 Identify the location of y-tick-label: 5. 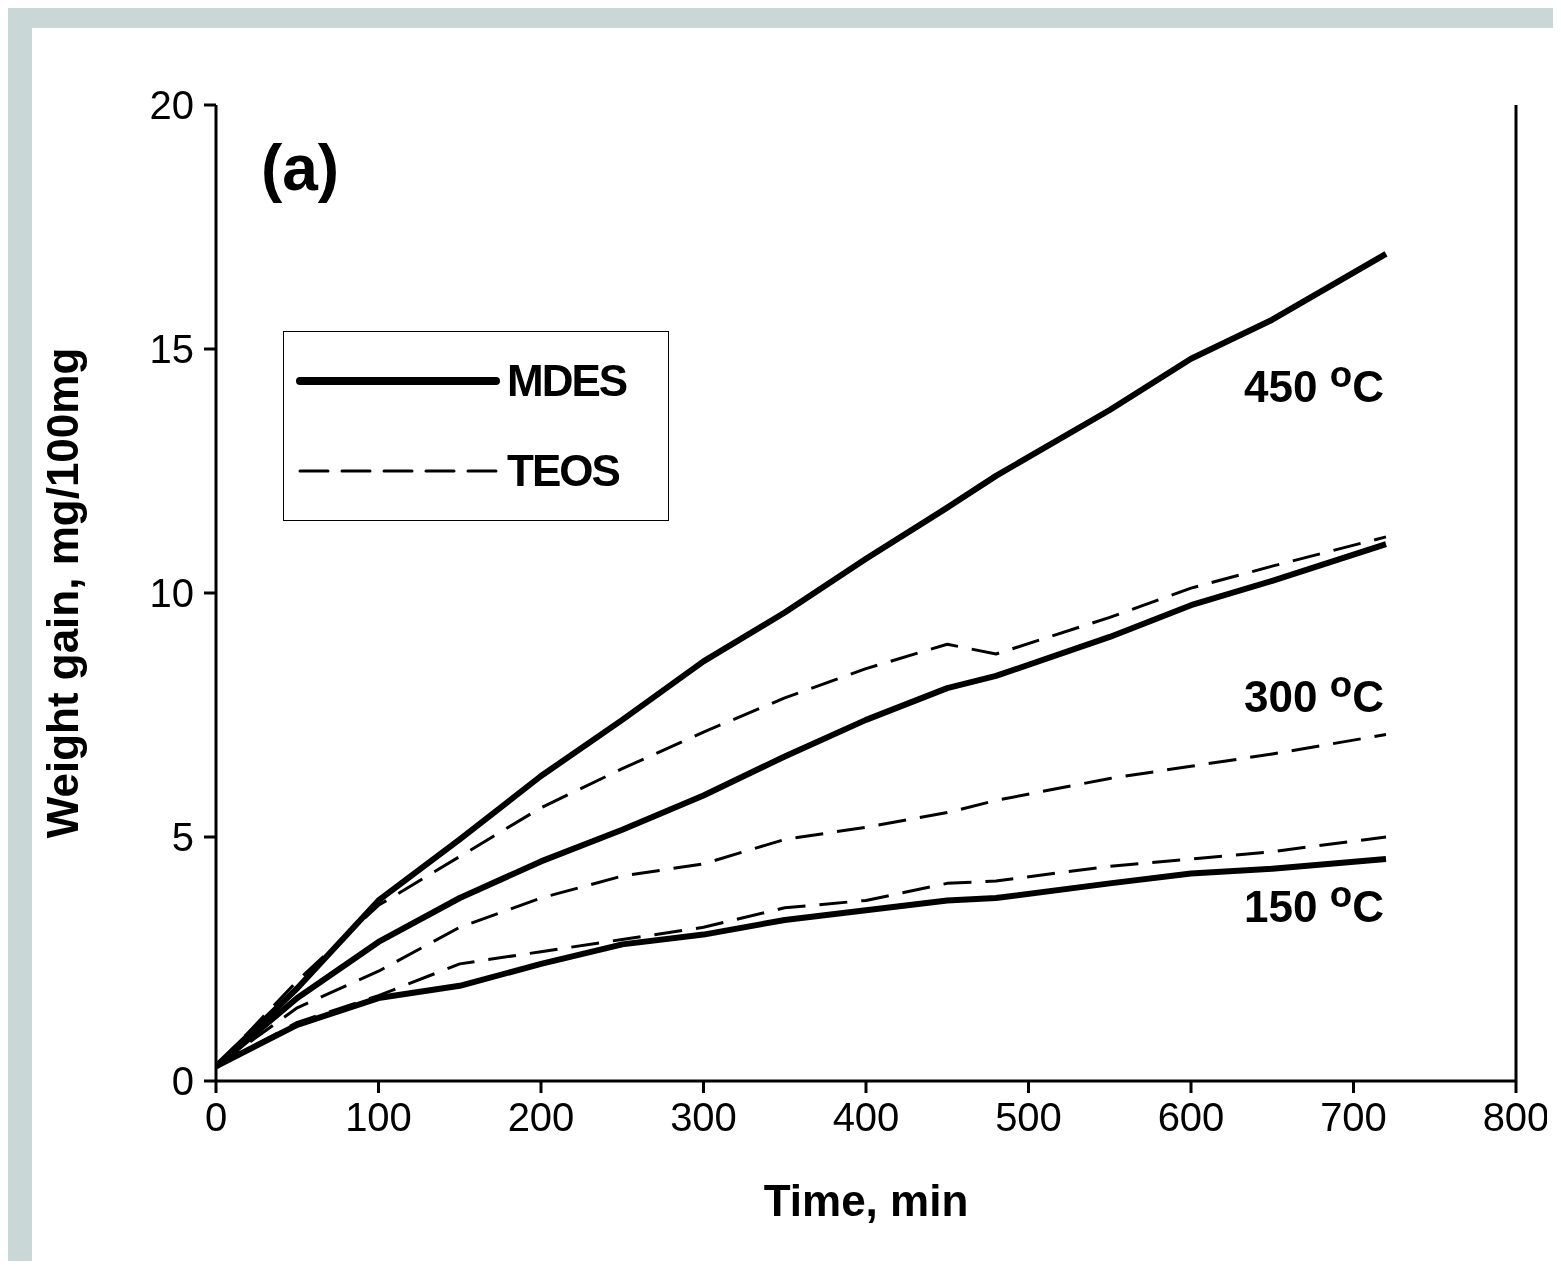
(182, 837).